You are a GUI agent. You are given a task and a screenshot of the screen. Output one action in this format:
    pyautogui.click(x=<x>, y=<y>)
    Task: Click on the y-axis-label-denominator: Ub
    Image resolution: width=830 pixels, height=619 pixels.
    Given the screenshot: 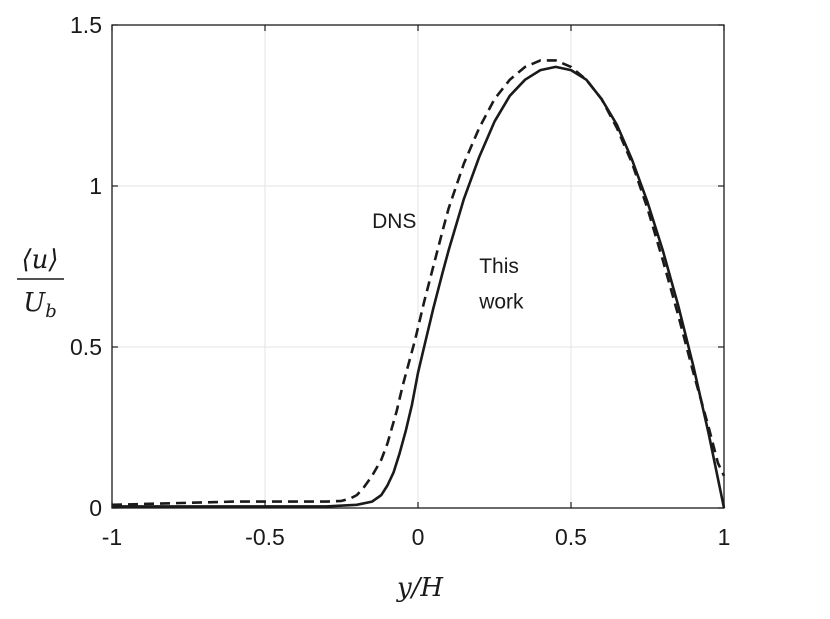 What is the action you would take?
    pyautogui.click(x=39, y=305)
    